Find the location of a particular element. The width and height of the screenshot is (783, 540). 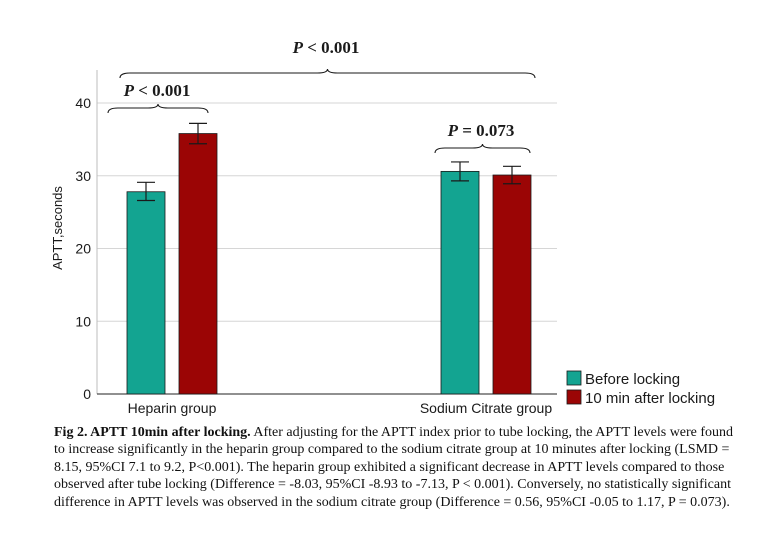

p-annotation-citrate: P = 0.073 is located at coordinates (481, 130).